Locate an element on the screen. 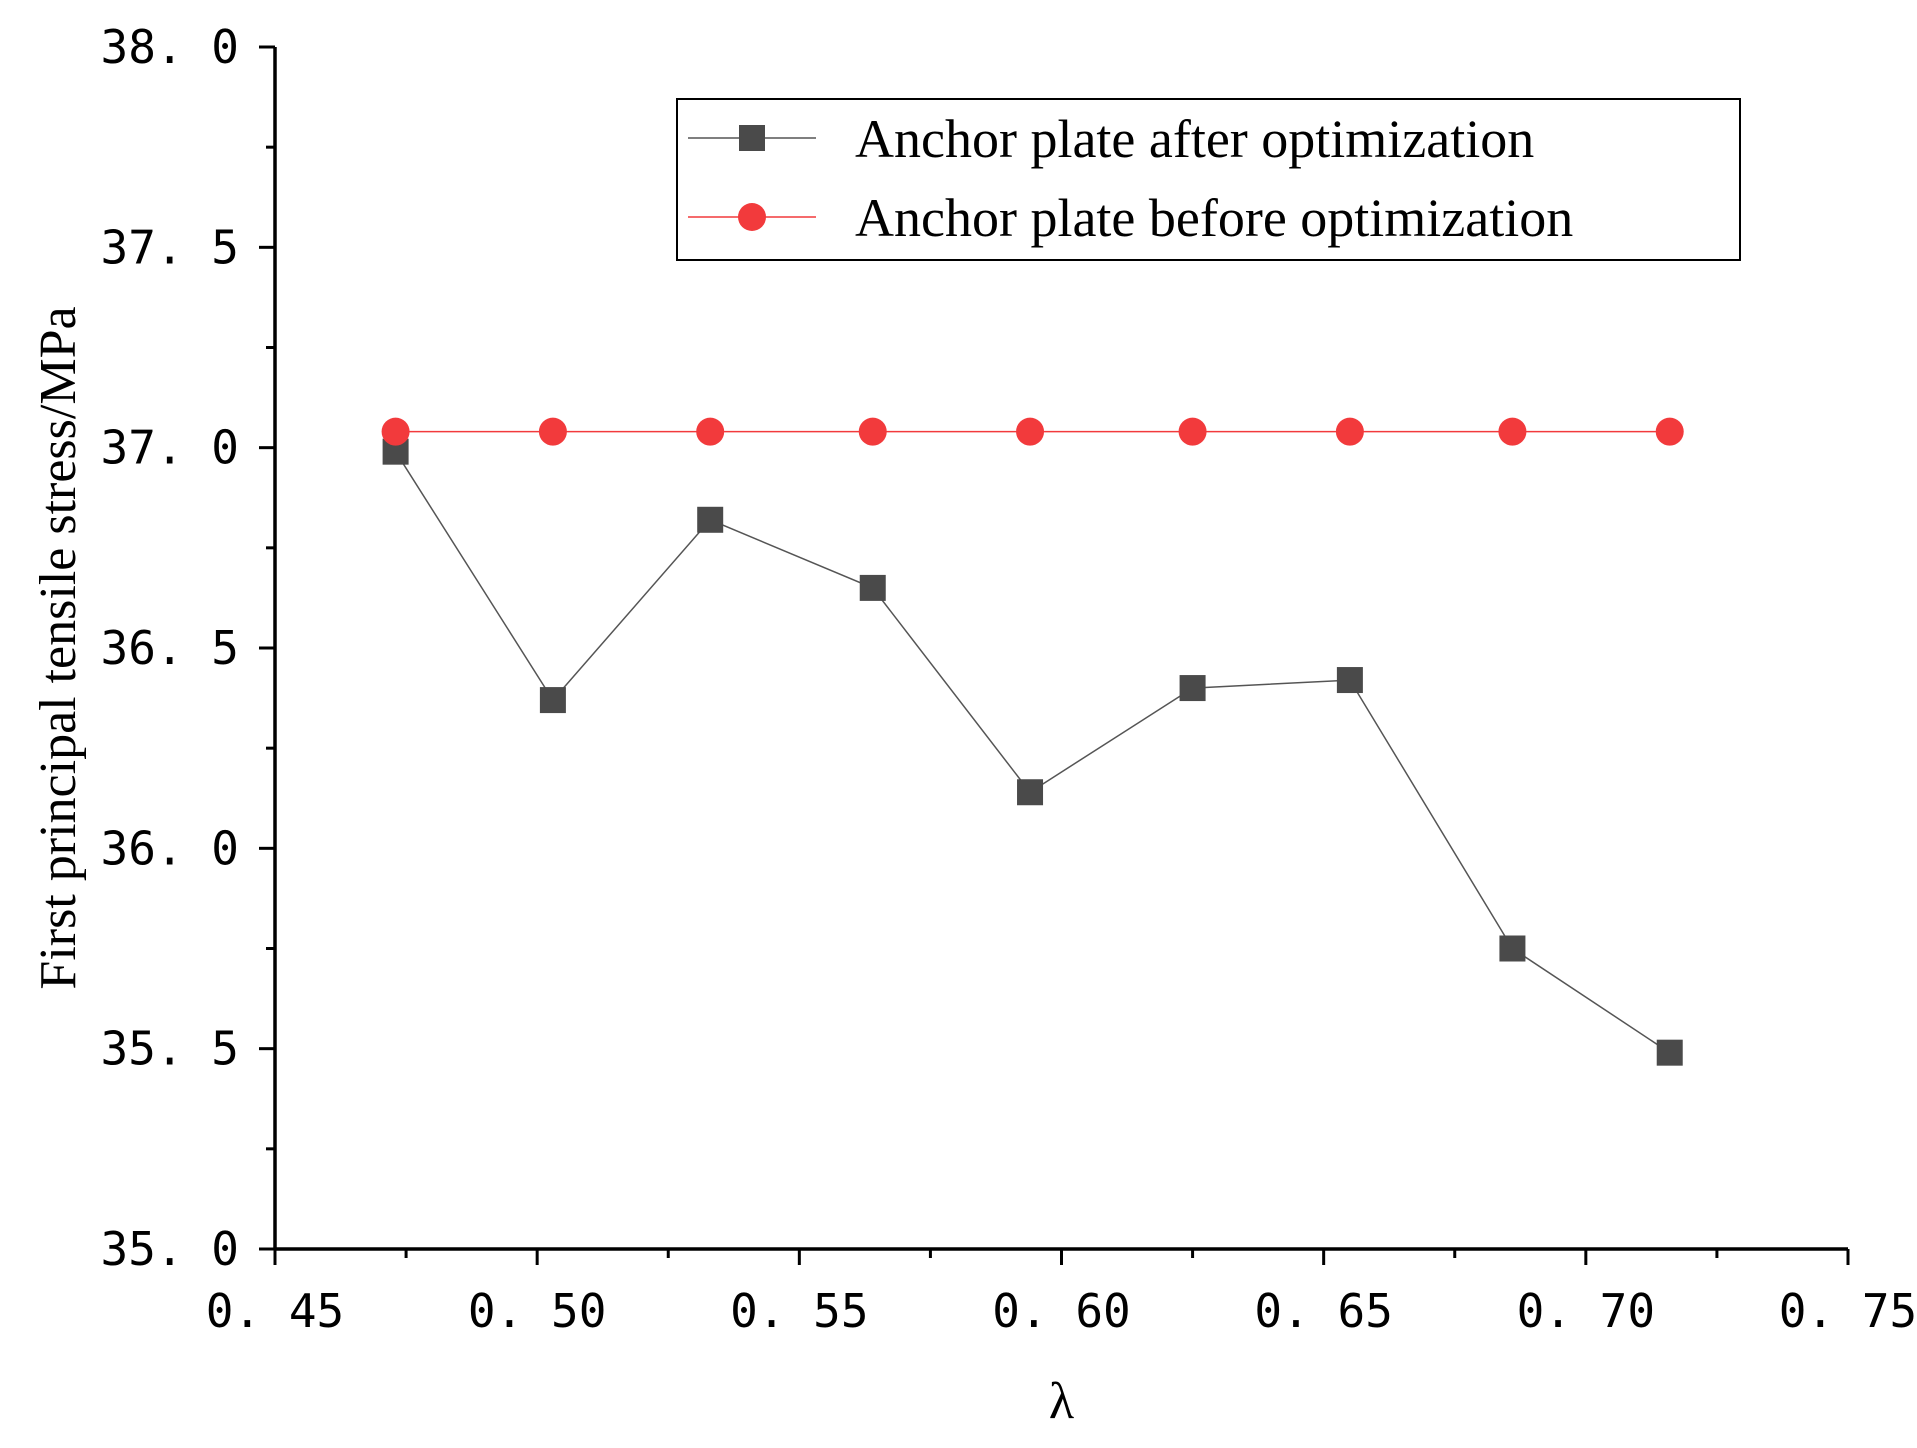 This screenshot has width=1917, height=1448. x-tick-label: 0. 70 is located at coordinates (1586, 1311).